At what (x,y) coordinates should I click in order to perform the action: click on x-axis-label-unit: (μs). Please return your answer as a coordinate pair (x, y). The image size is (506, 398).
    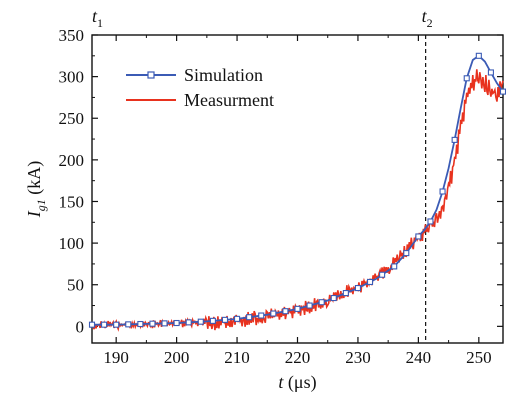
    Looking at the image, I should click on (299, 382).